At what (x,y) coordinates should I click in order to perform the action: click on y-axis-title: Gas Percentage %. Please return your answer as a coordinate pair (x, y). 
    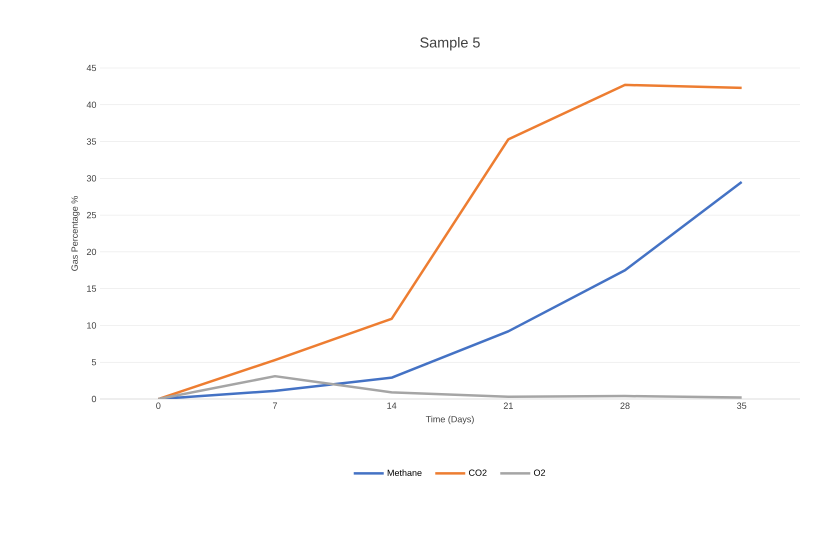
    Looking at the image, I should click on (75, 233).